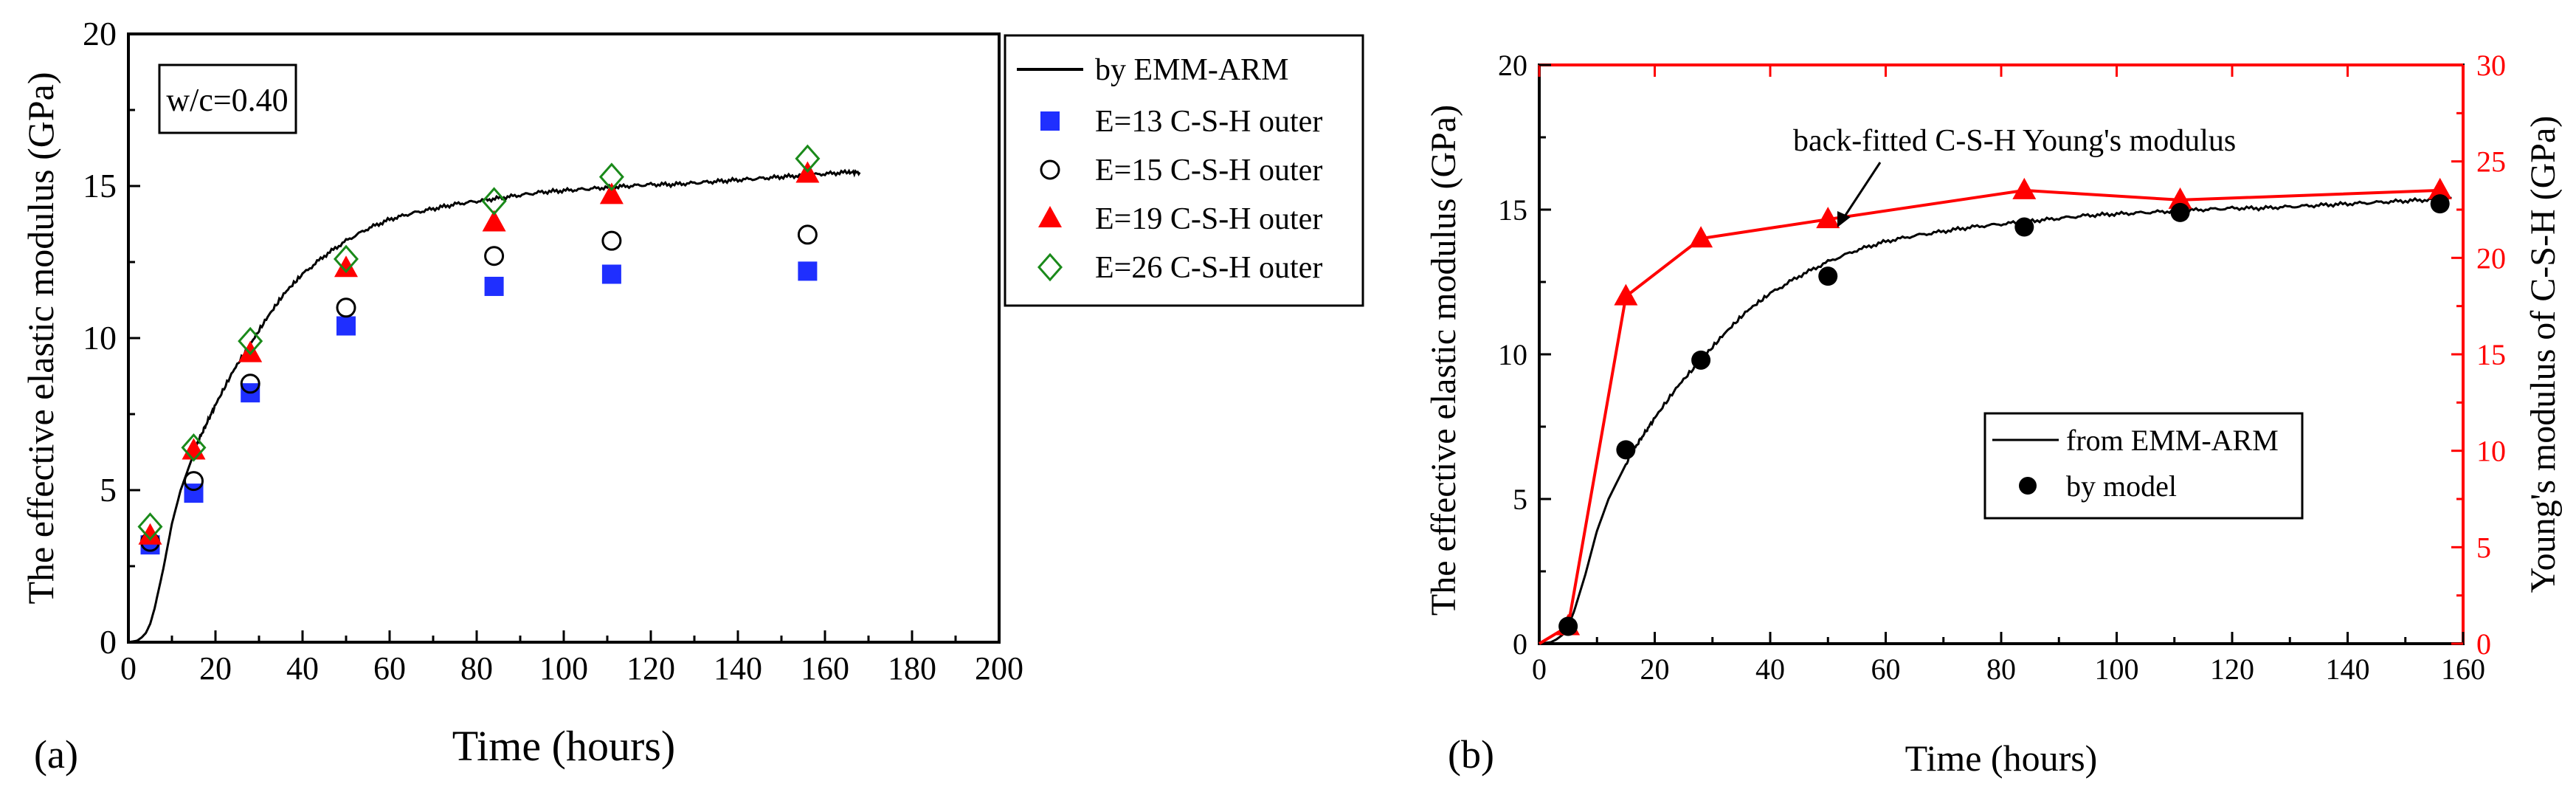  What do you see at coordinates (1192, 70) in the screenshot?
I see `legend-label-emm-arm: by EMM-ARM` at bounding box center [1192, 70].